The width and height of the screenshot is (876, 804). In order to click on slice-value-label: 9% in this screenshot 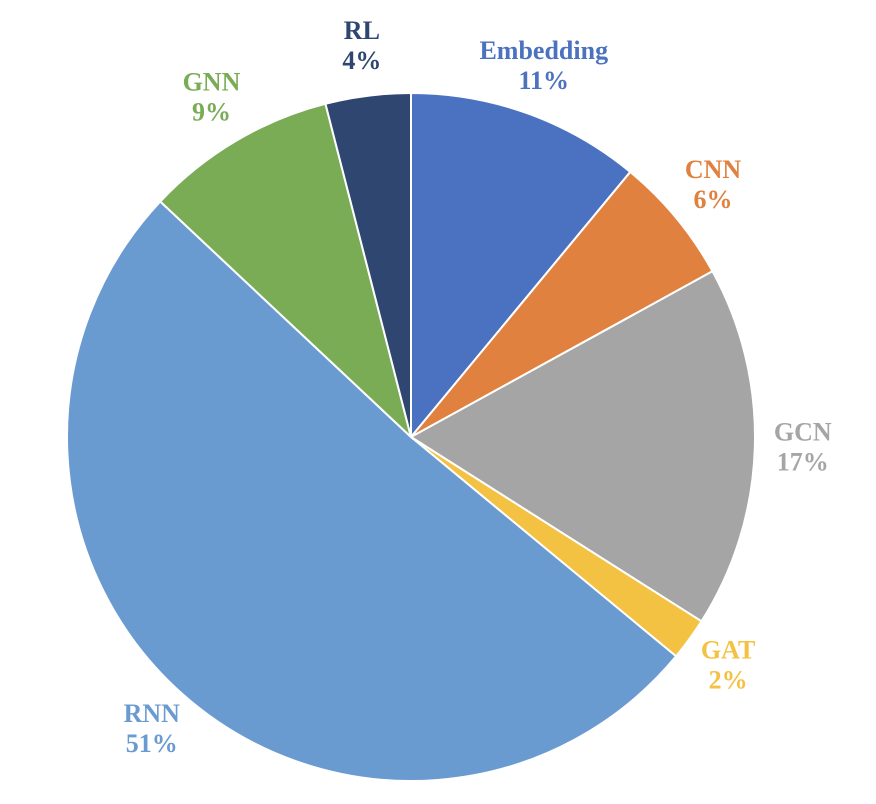, I will do `click(211, 112)`.